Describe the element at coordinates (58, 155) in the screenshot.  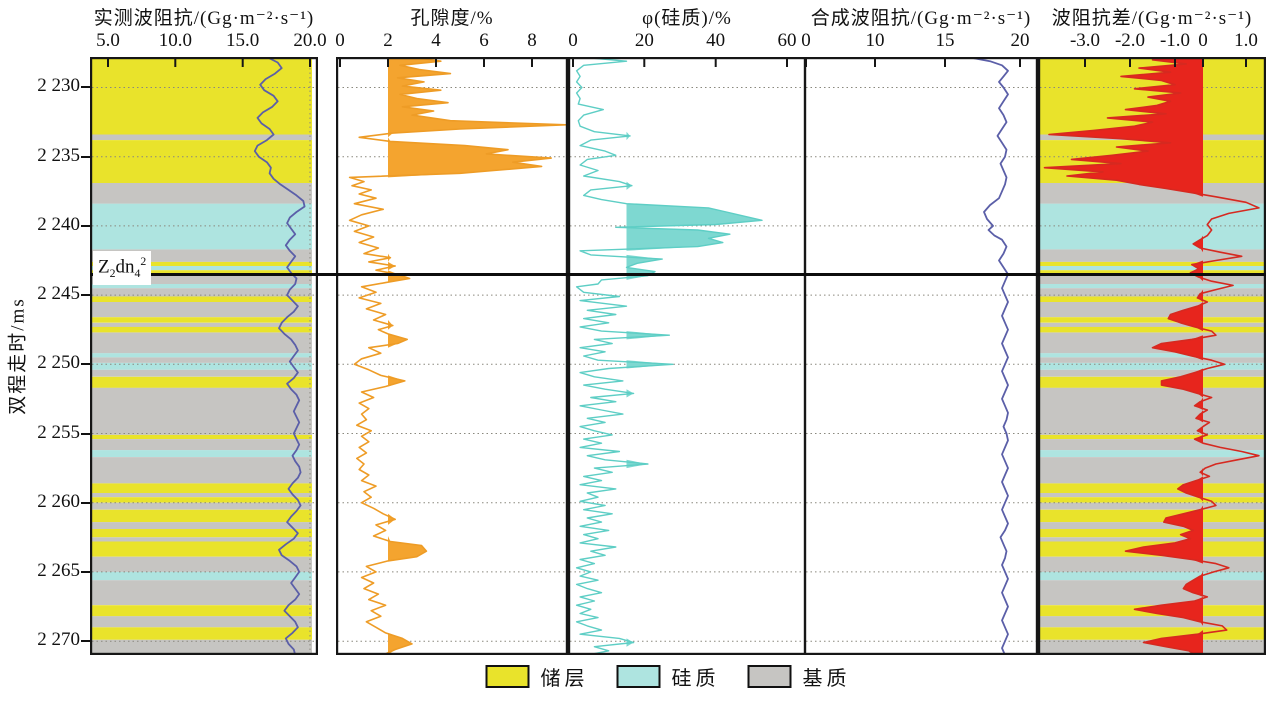
I see `y-tick-label: 2 235` at that location.